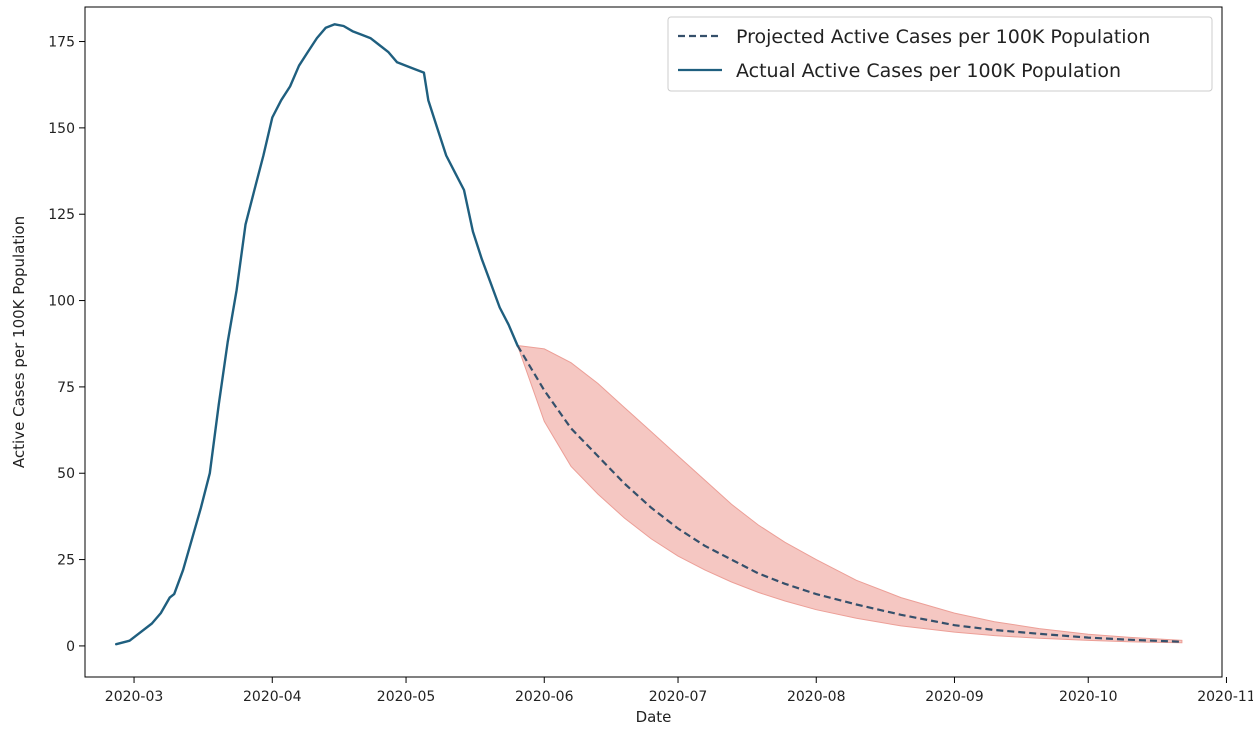 This screenshot has width=1253, height=730. What do you see at coordinates (66, 474) in the screenshot?
I see `y-tick-label: 50` at bounding box center [66, 474].